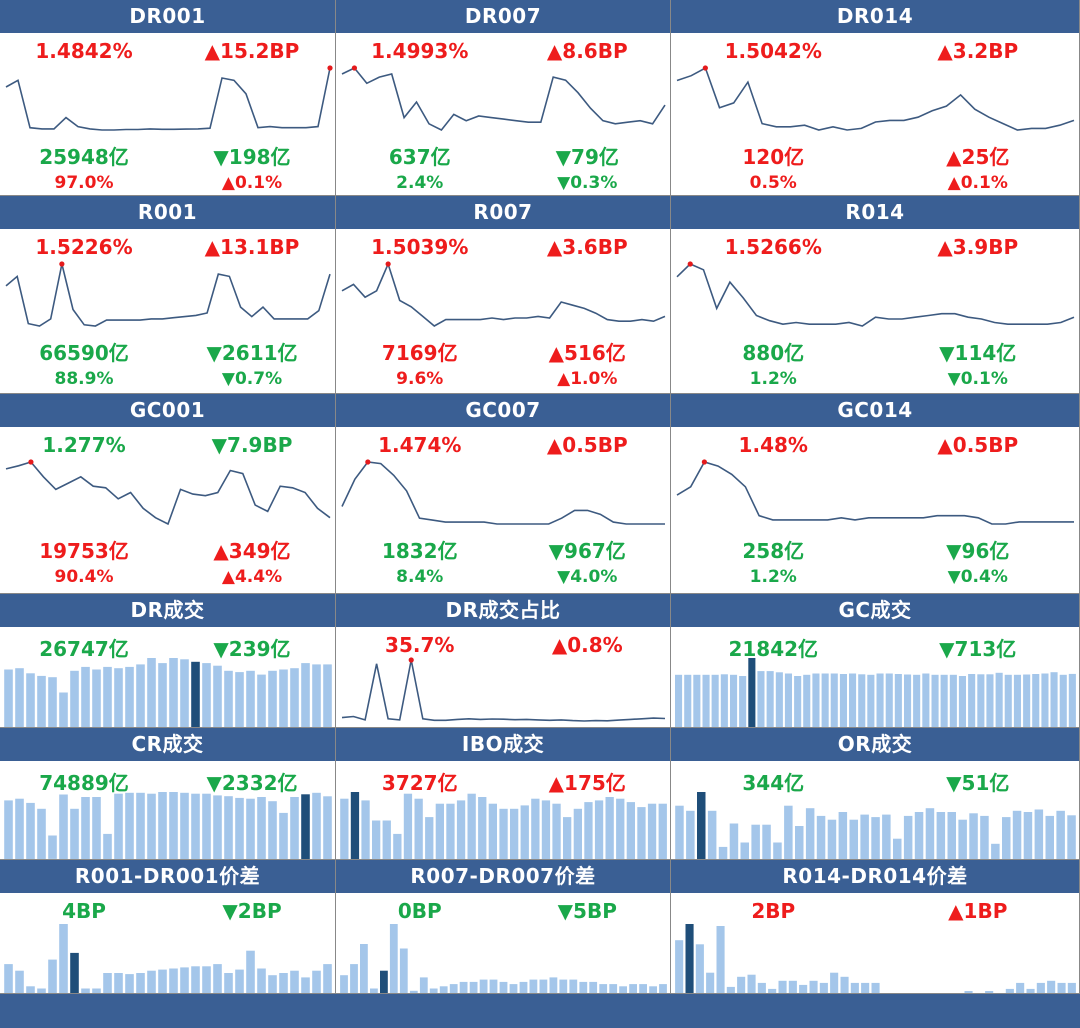  What do you see at coordinates (875, 744) in the screenshot?
I see `panel-title: OR成交` at bounding box center [875, 744].